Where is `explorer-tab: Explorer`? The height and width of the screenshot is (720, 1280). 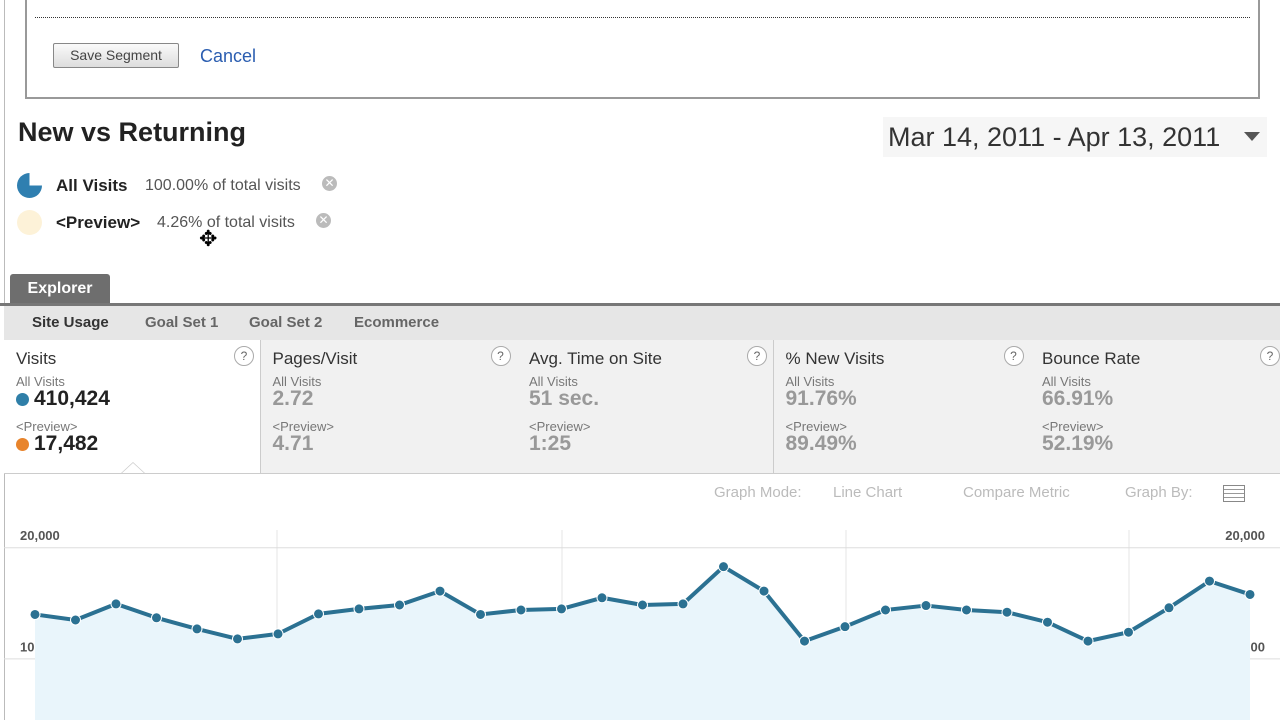
explorer-tab: Explorer is located at coordinates (60, 289).